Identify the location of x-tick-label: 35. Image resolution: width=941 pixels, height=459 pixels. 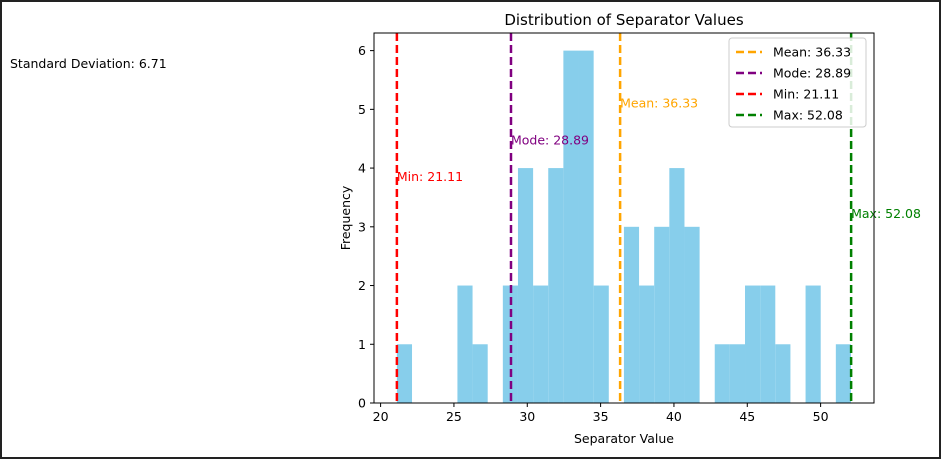
(601, 416).